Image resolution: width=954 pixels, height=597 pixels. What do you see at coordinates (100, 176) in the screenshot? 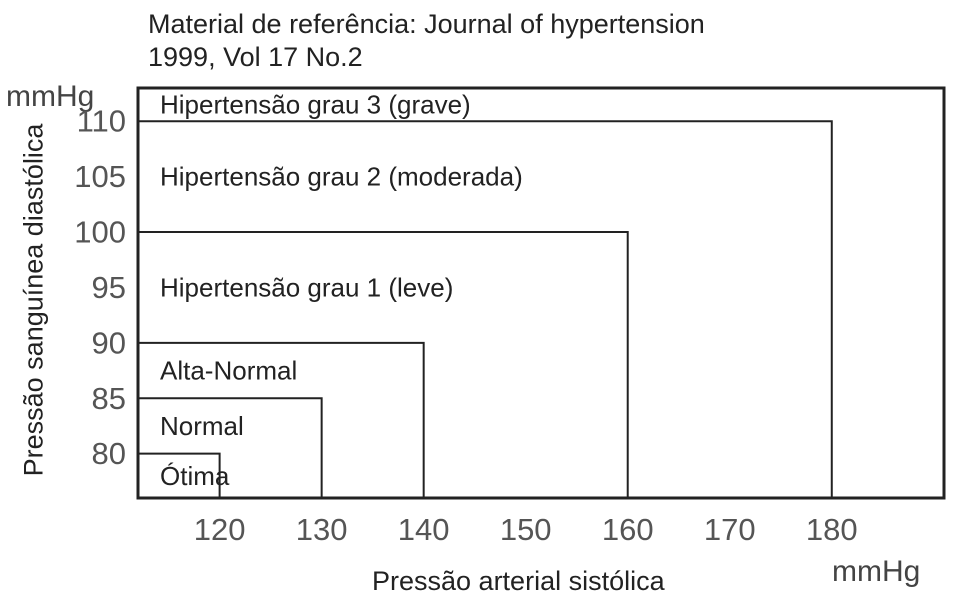
I see `y-tick-label-5: 105` at bounding box center [100, 176].